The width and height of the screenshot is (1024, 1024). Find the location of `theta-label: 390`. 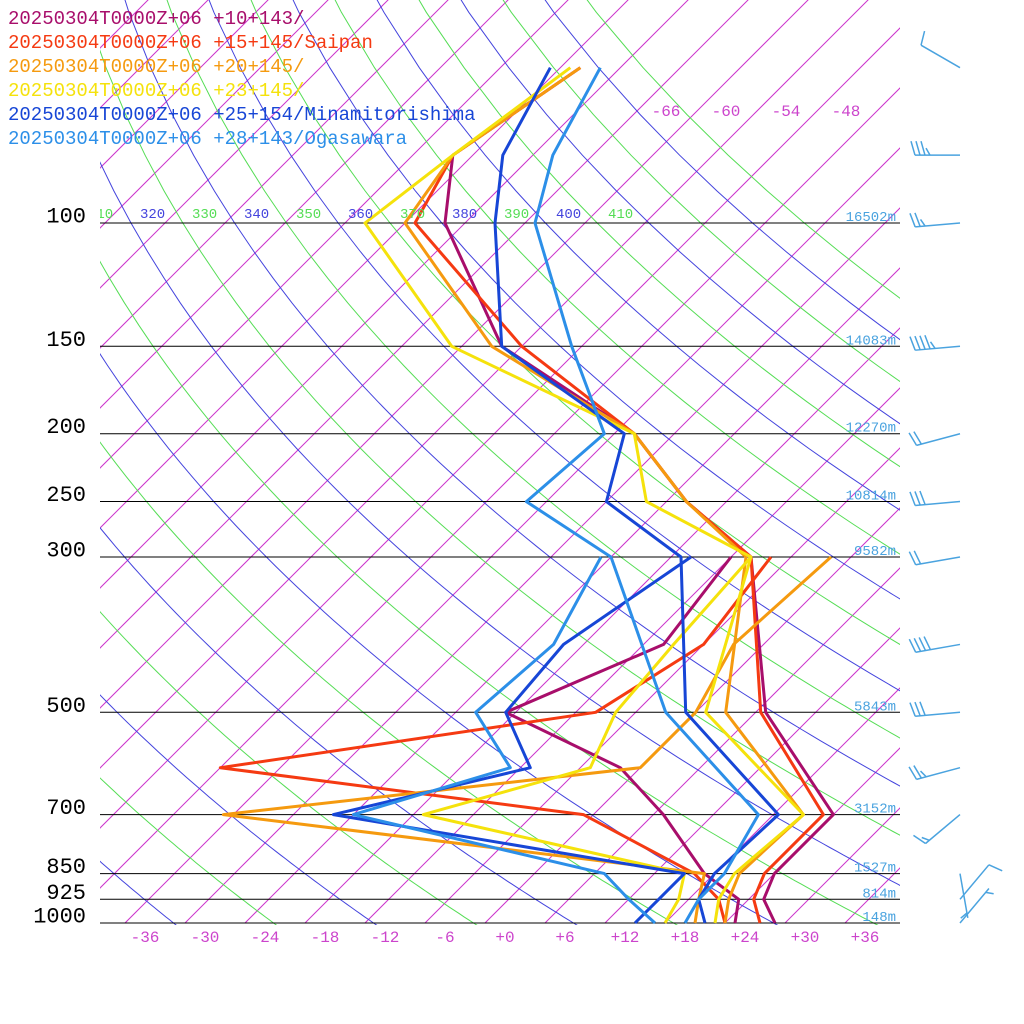

theta-label: 390 is located at coordinates (516, 215).